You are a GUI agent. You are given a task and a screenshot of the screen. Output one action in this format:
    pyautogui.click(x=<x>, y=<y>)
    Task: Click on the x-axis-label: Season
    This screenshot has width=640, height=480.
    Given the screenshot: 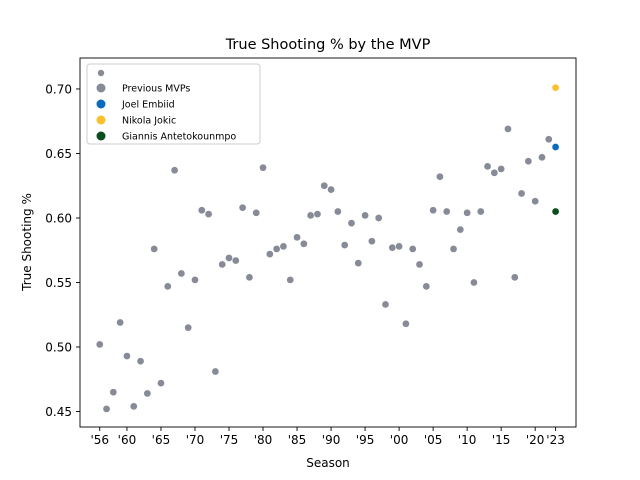 What is the action you would take?
    pyautogui.click(x=328, y=463)
    